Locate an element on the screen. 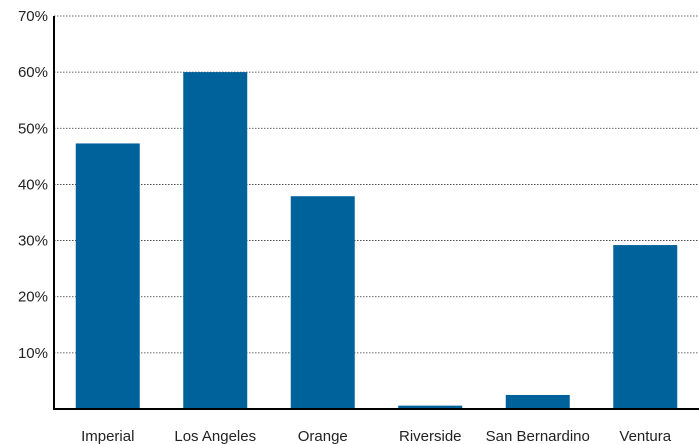 The width and height of the screenshot is (699, 444). y-tick-label: 50% is located at coordinates (33, 128).